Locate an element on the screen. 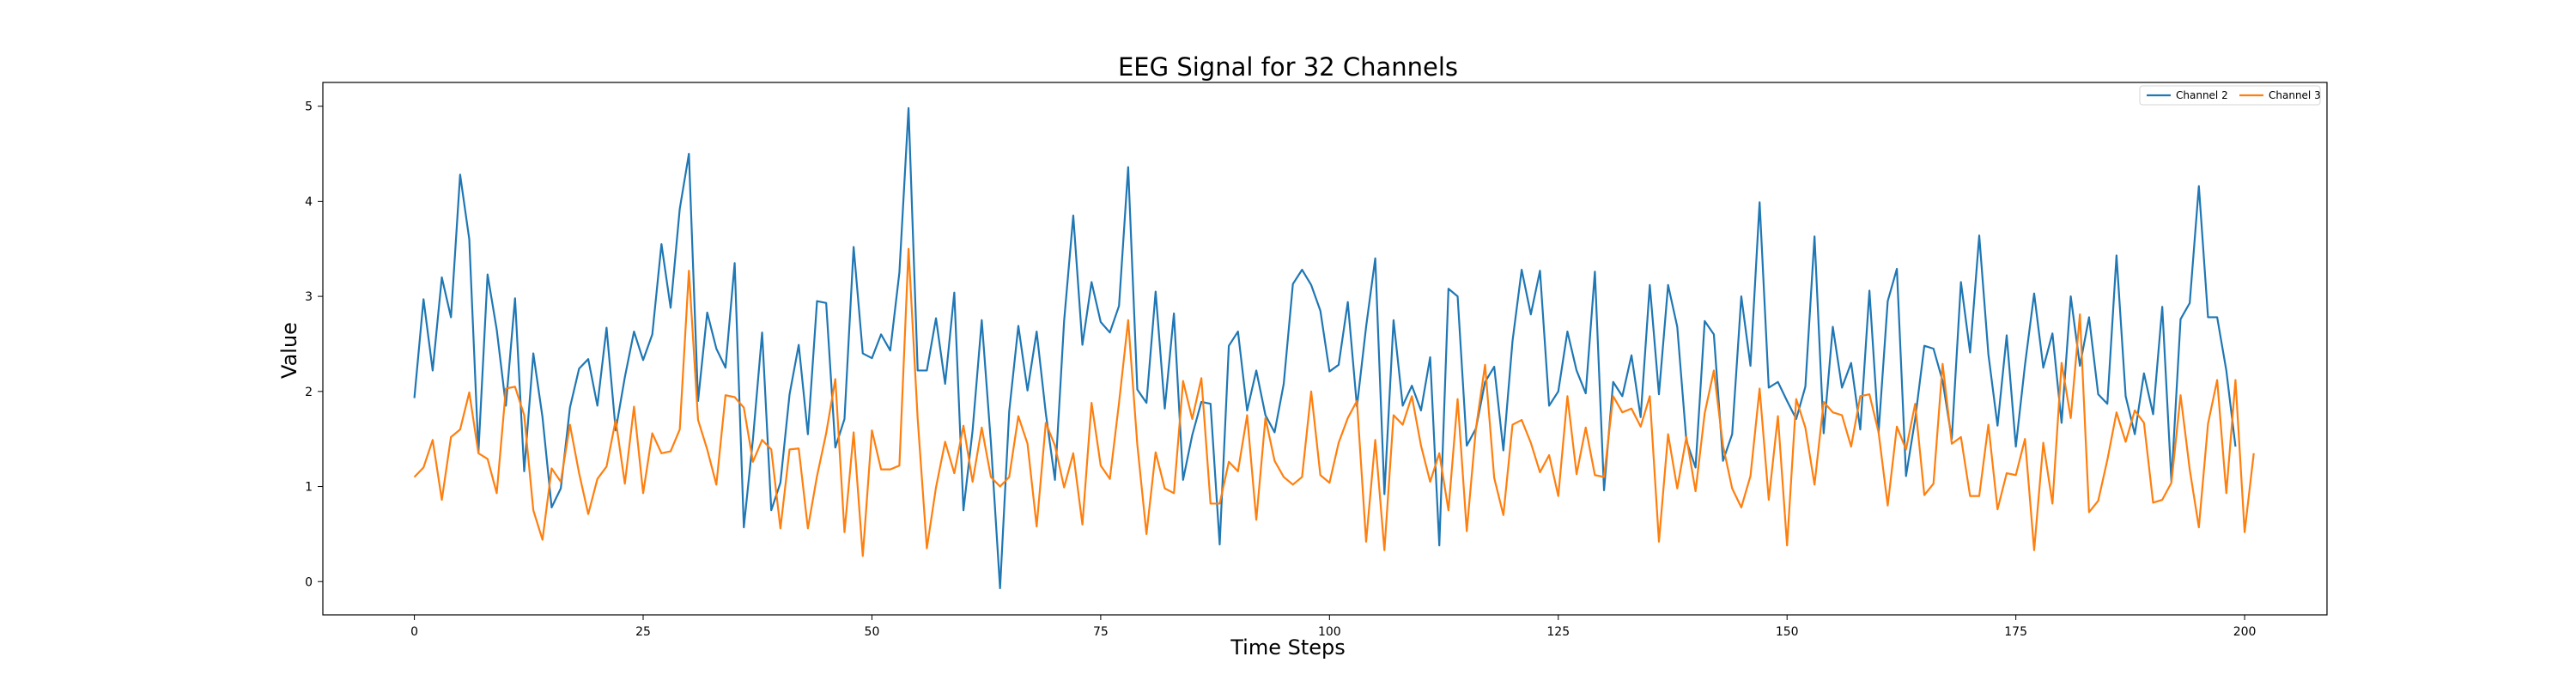  x-tick-label: 100 is located at coordinates (1330, 632).